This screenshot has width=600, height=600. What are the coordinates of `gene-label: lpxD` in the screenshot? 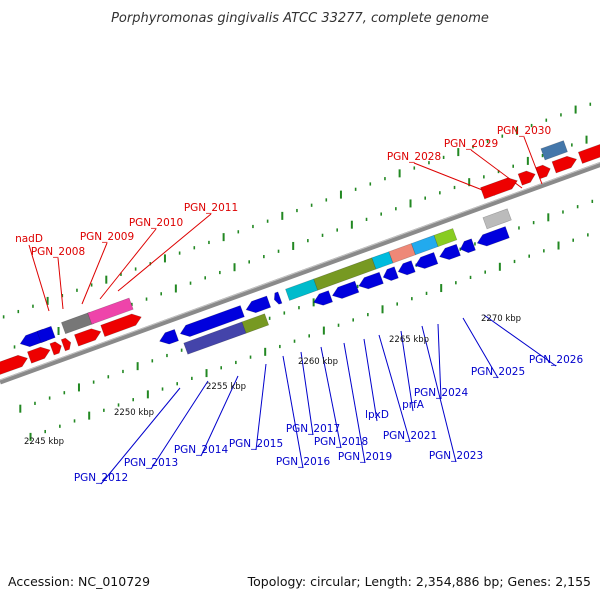 It's located at (377, 415).